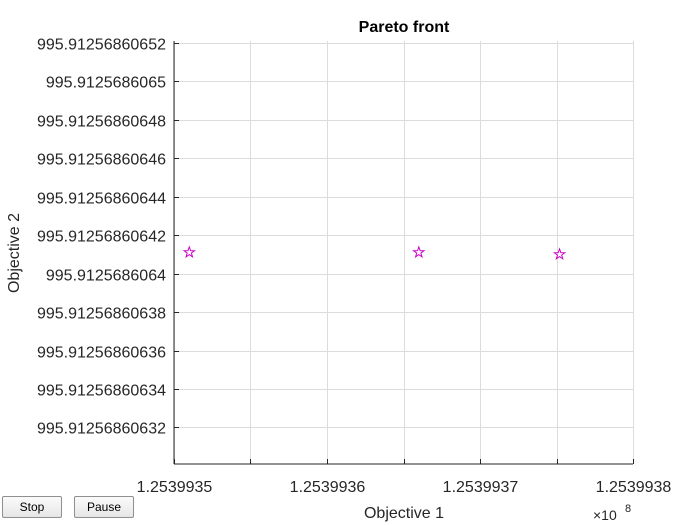  What do you see at coordinates (106, 83) in the screenshot?
I see `y-tick-label: 995.9125686065` at bounding box center [106, 83].